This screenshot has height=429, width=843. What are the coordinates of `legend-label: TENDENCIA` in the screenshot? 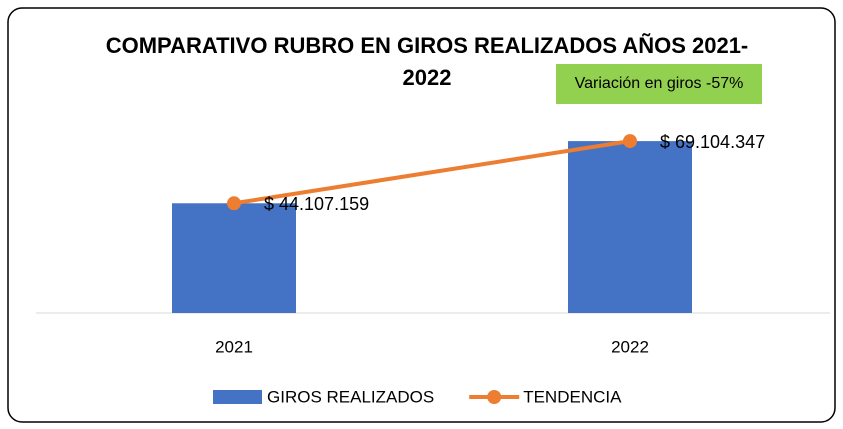 It's located at (572, 396).